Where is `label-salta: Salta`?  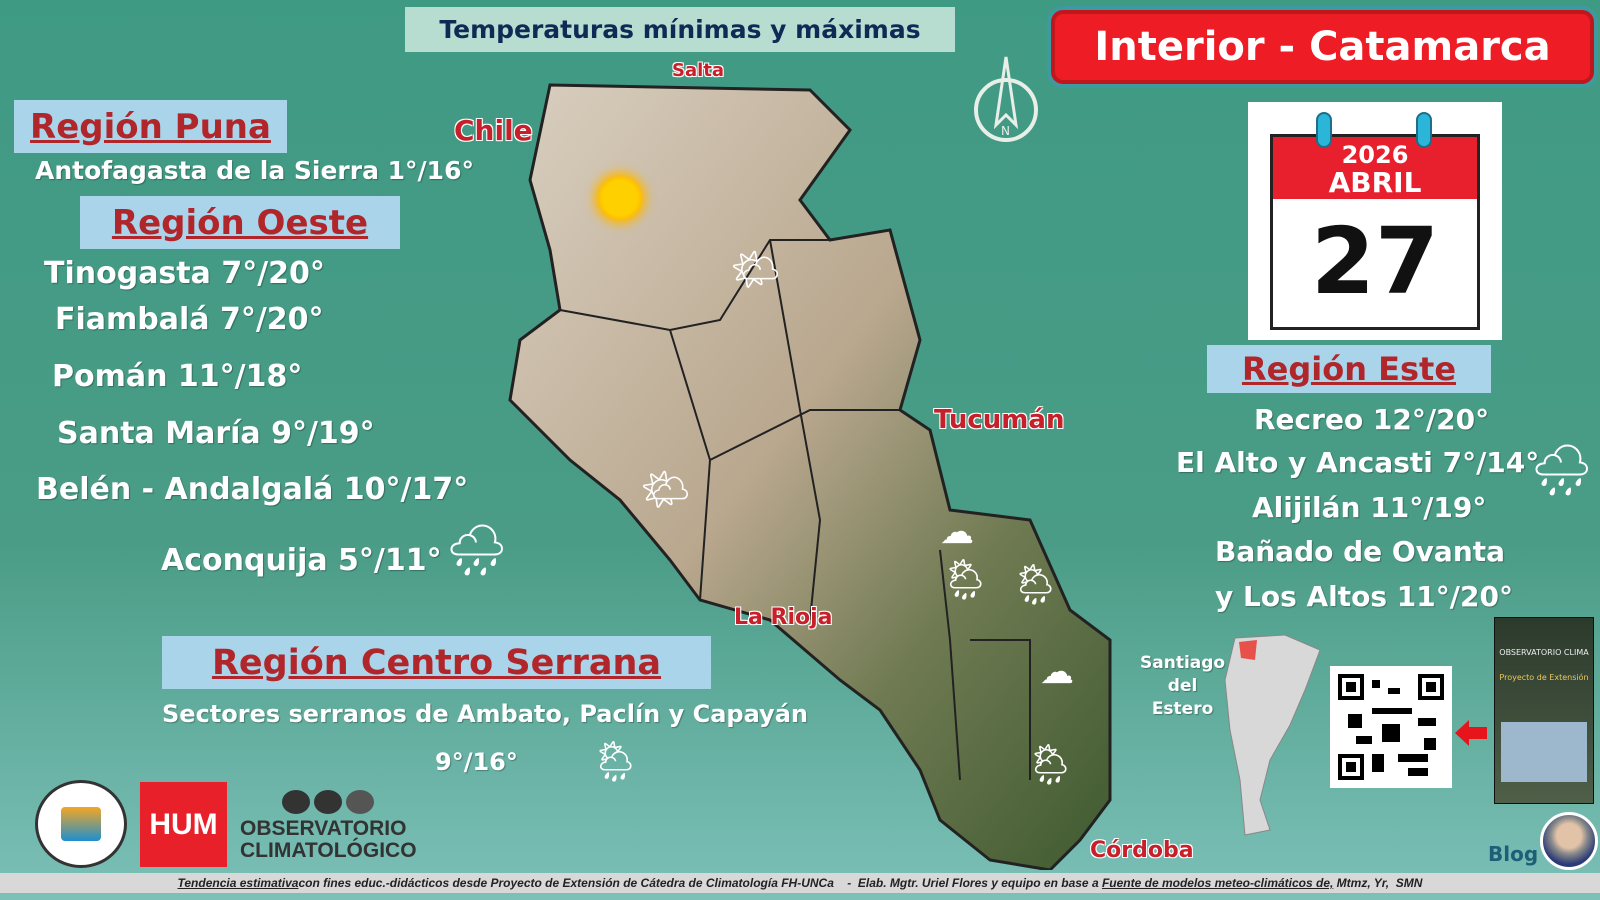 label-salta: Salta is located at coordinates (698, 70).